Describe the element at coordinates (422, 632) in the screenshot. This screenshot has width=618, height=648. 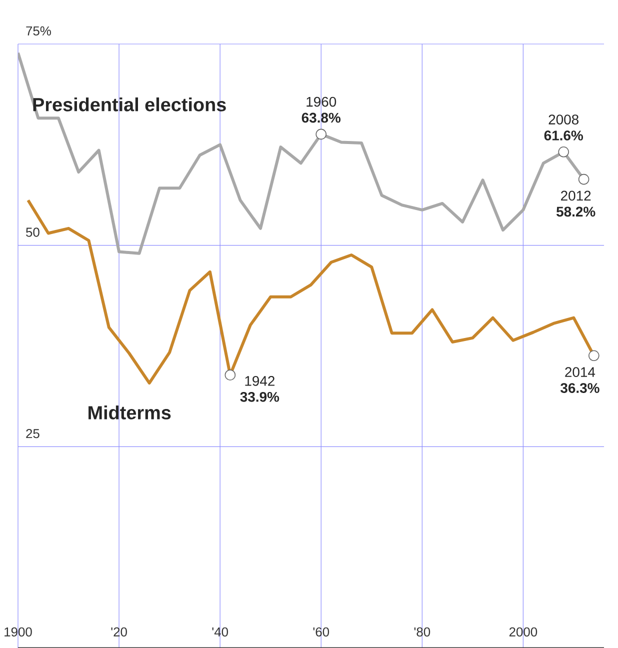
I see `x-tick-label: '80` at that location.